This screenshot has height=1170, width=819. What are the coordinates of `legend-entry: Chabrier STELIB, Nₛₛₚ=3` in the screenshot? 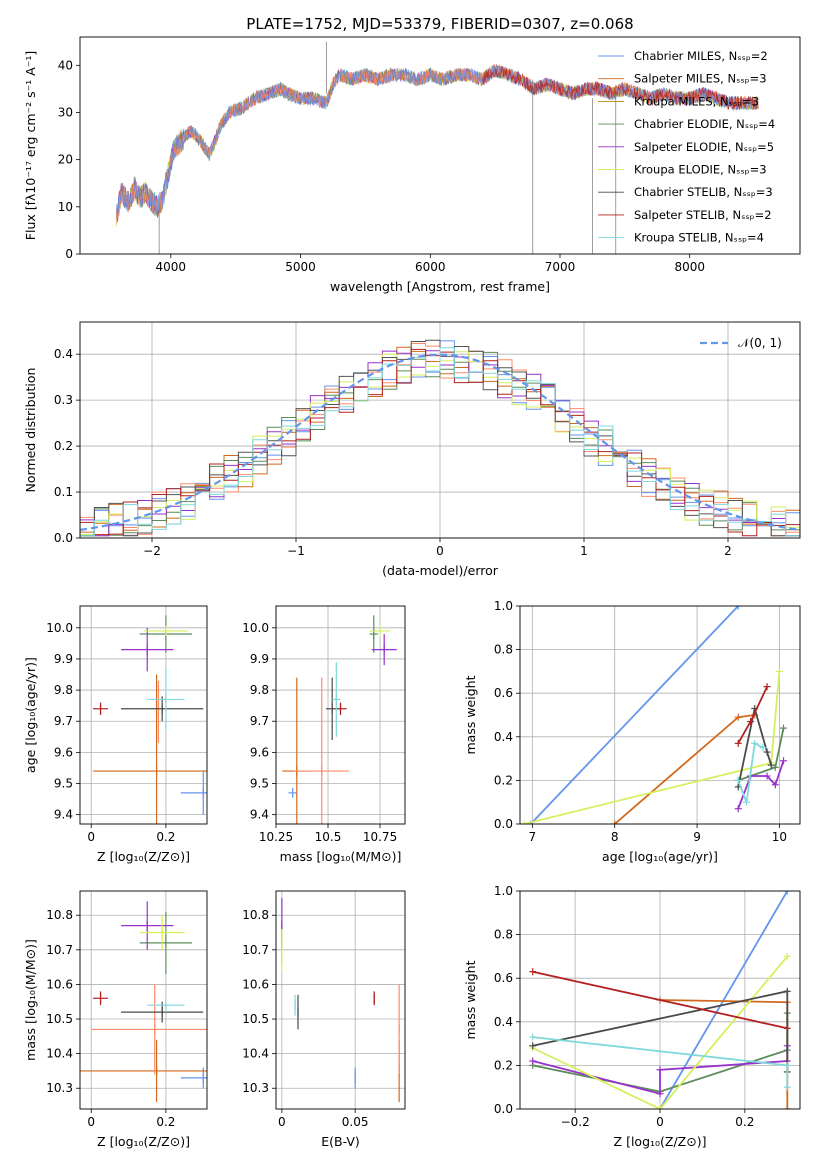 It's located at (703, 192).